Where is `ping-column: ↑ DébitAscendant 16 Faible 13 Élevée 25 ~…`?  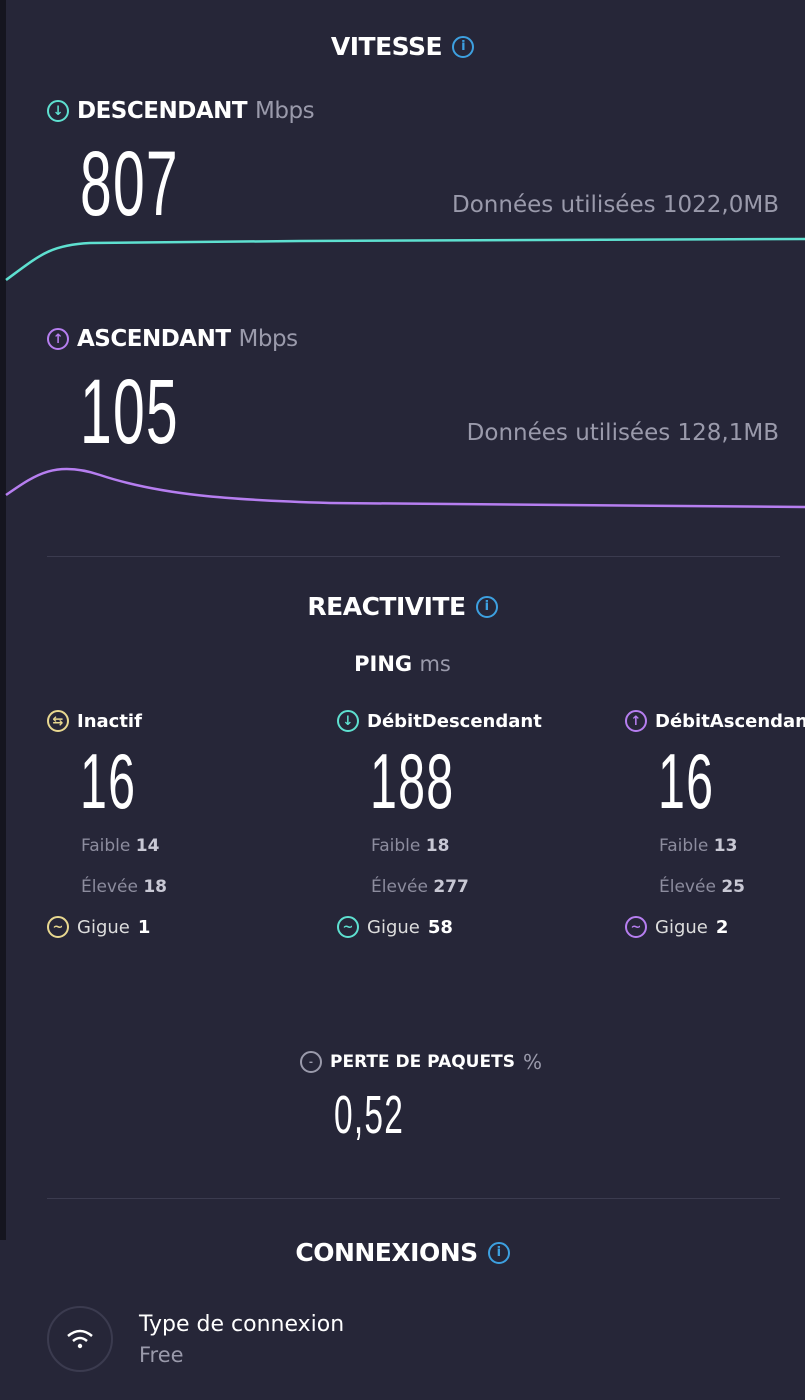
ping-column: ↑ DébitAscendant 16 Faible 13 Élevée 25 ~… is located at coordinates (715, 824).